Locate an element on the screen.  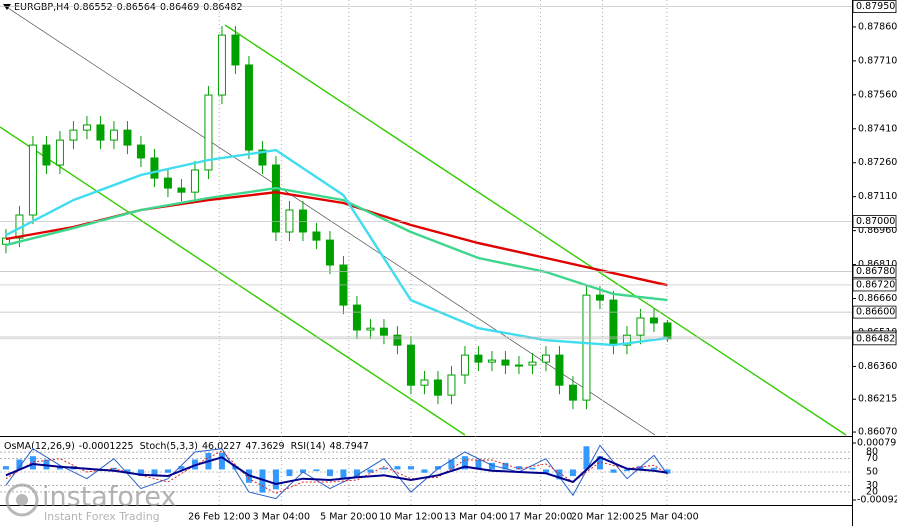
price-level-label: 0.86600 is located at coordinates (875, 312).